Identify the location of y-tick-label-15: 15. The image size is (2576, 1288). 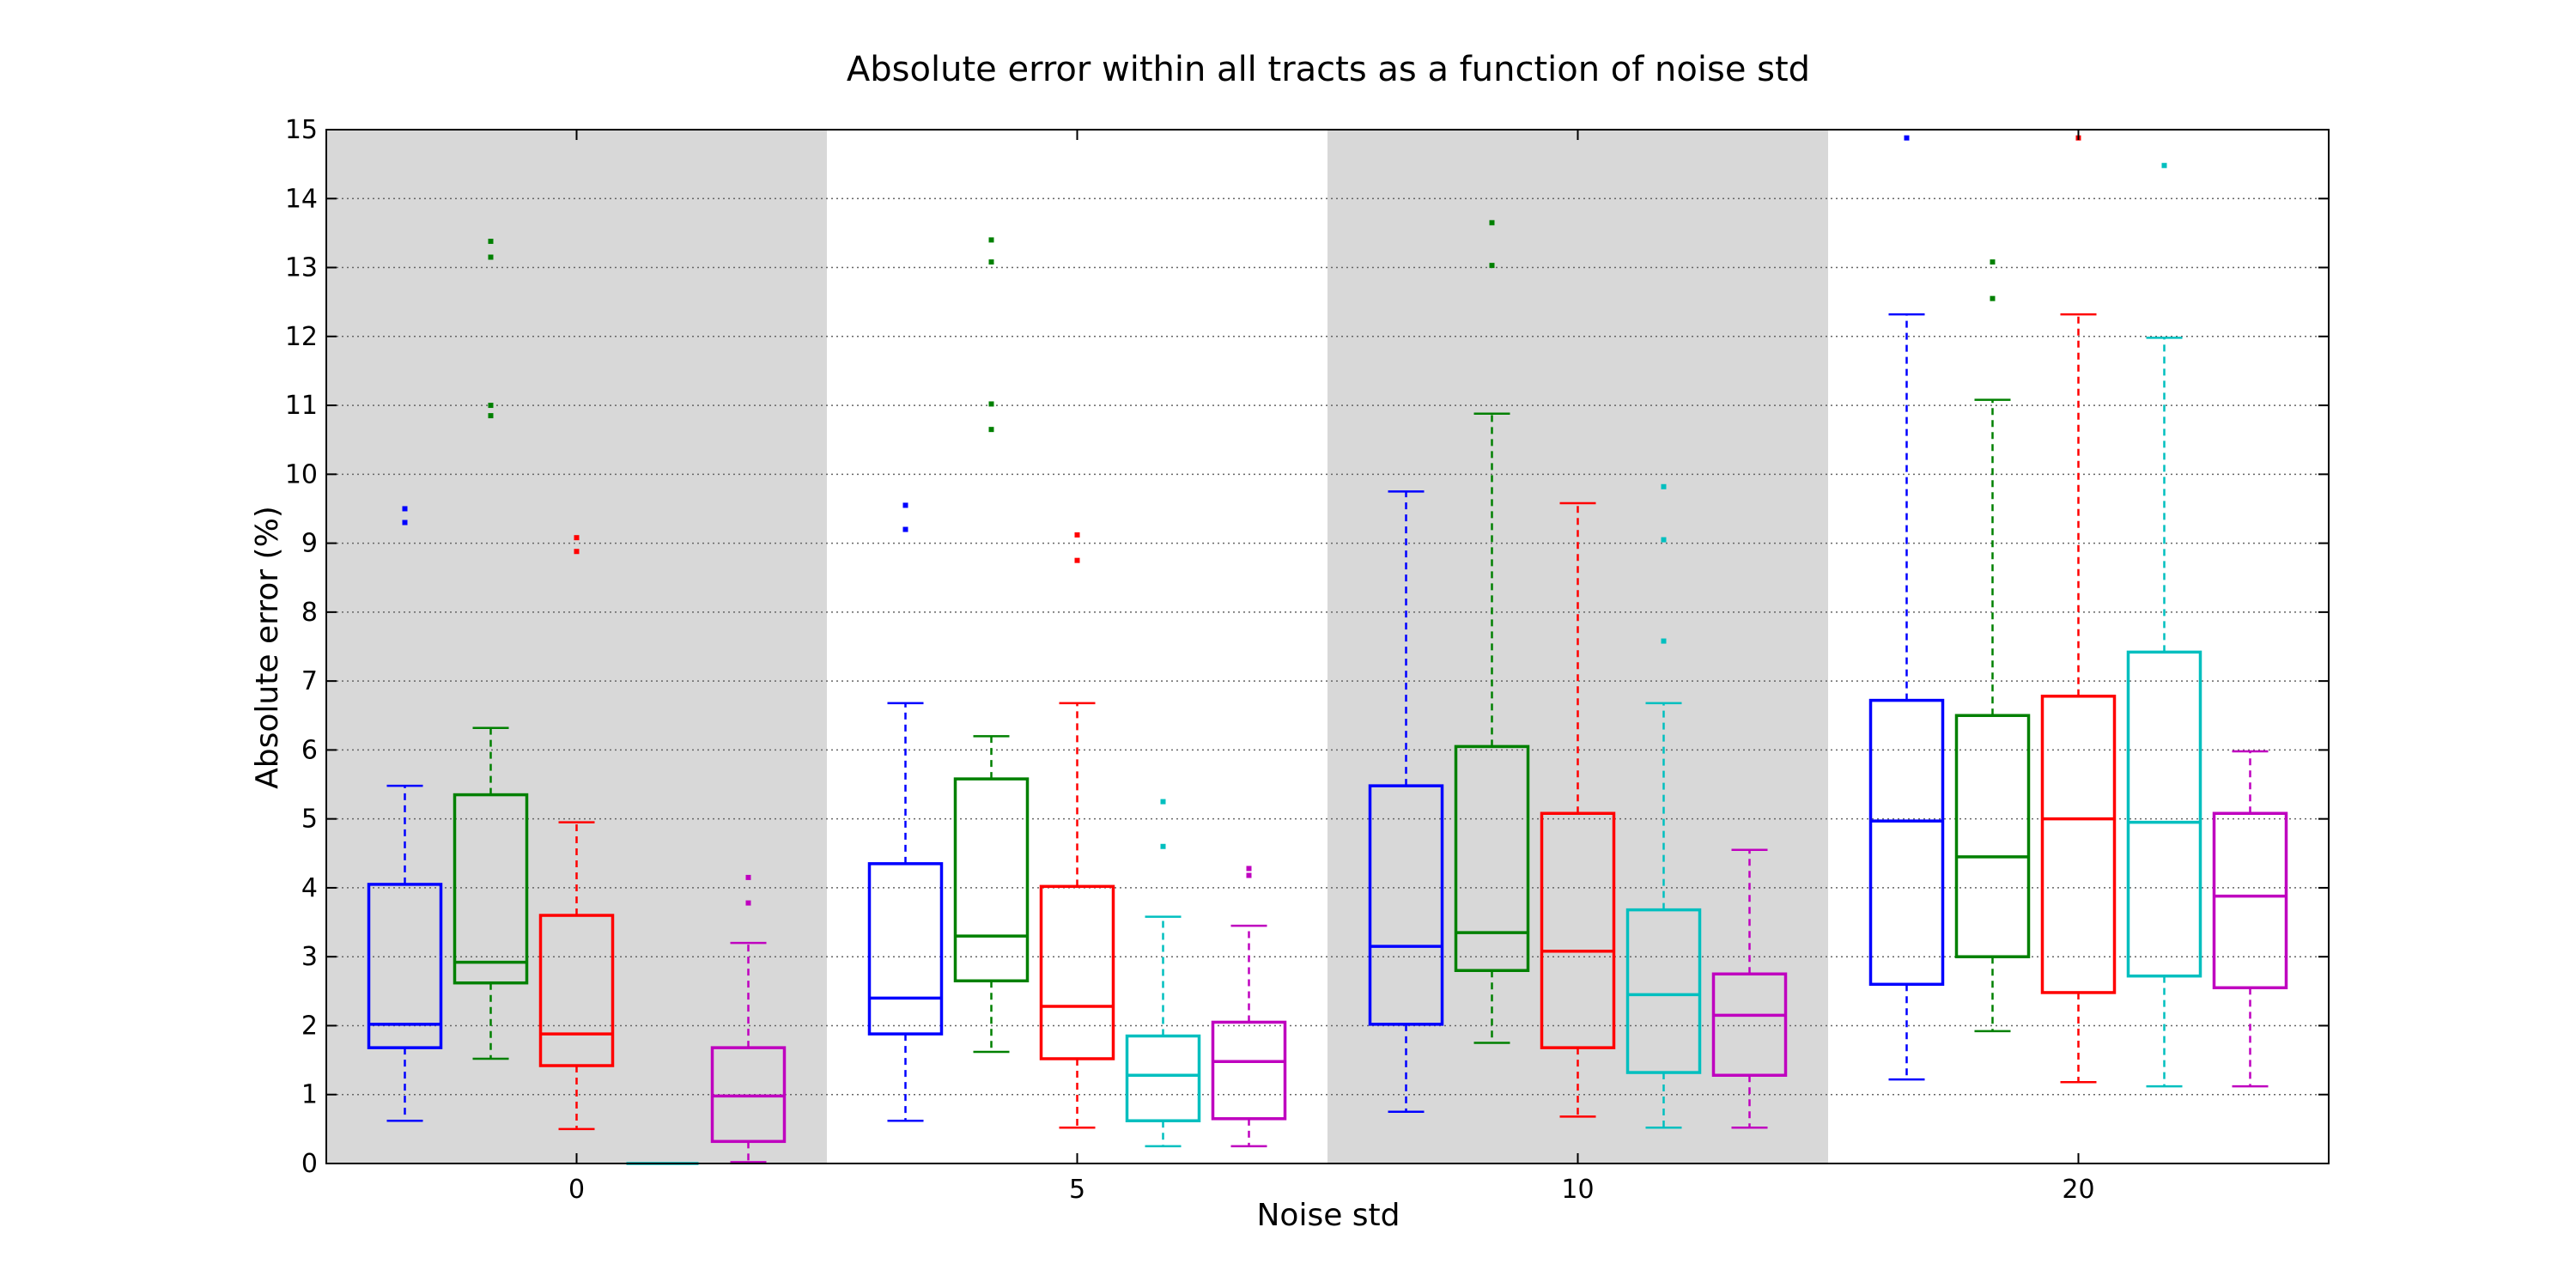
(301, 130).